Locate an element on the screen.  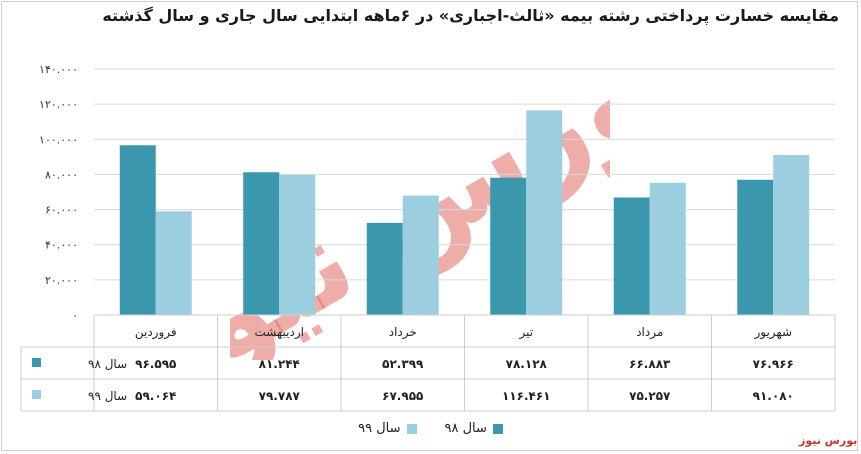
category-label: اردیبهشت is located at coordinates (279, 332).